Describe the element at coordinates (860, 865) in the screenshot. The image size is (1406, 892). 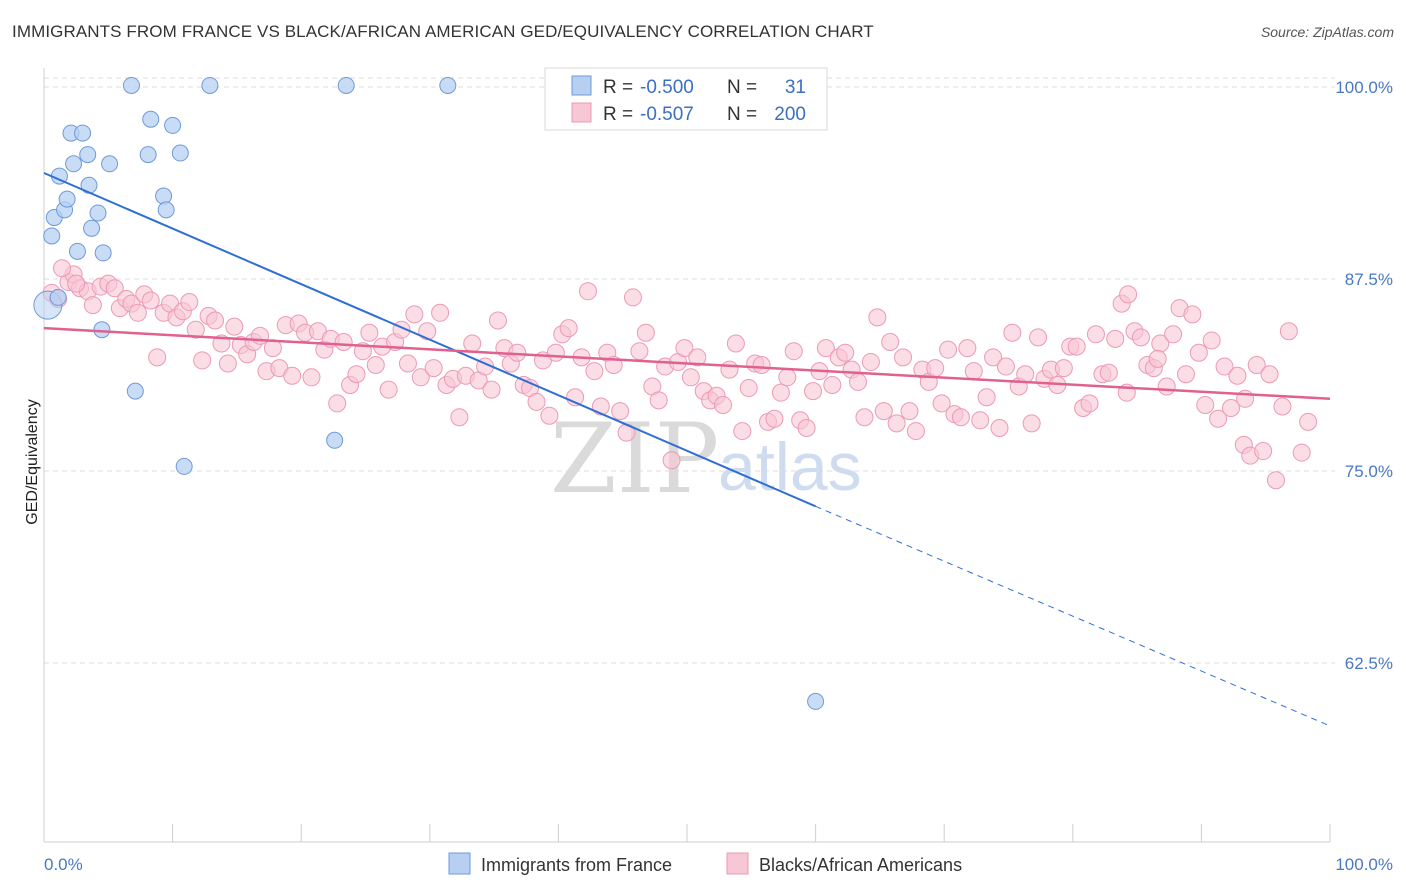
I see `bottom-legend-pink-label: Blacks/African Americans` at that location.